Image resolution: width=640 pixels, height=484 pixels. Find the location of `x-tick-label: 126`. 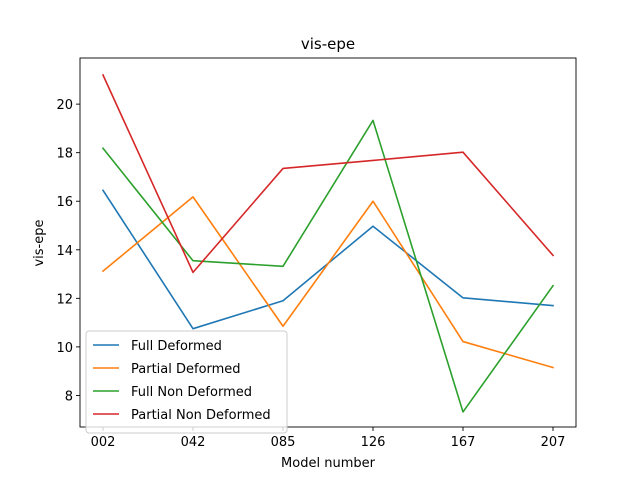

x-tick-label: 126 is located at coordinates (373, 442).